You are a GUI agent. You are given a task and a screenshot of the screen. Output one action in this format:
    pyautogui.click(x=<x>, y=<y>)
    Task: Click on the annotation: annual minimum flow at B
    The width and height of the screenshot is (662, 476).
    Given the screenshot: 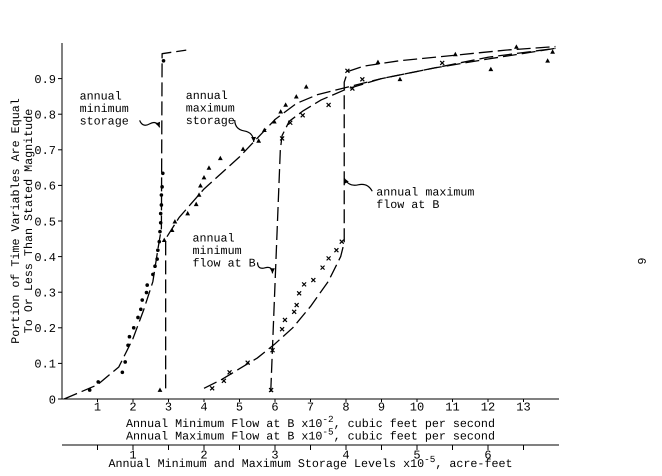 What is the action you would take?
    pyautogui.click(x=224, y=250)
    